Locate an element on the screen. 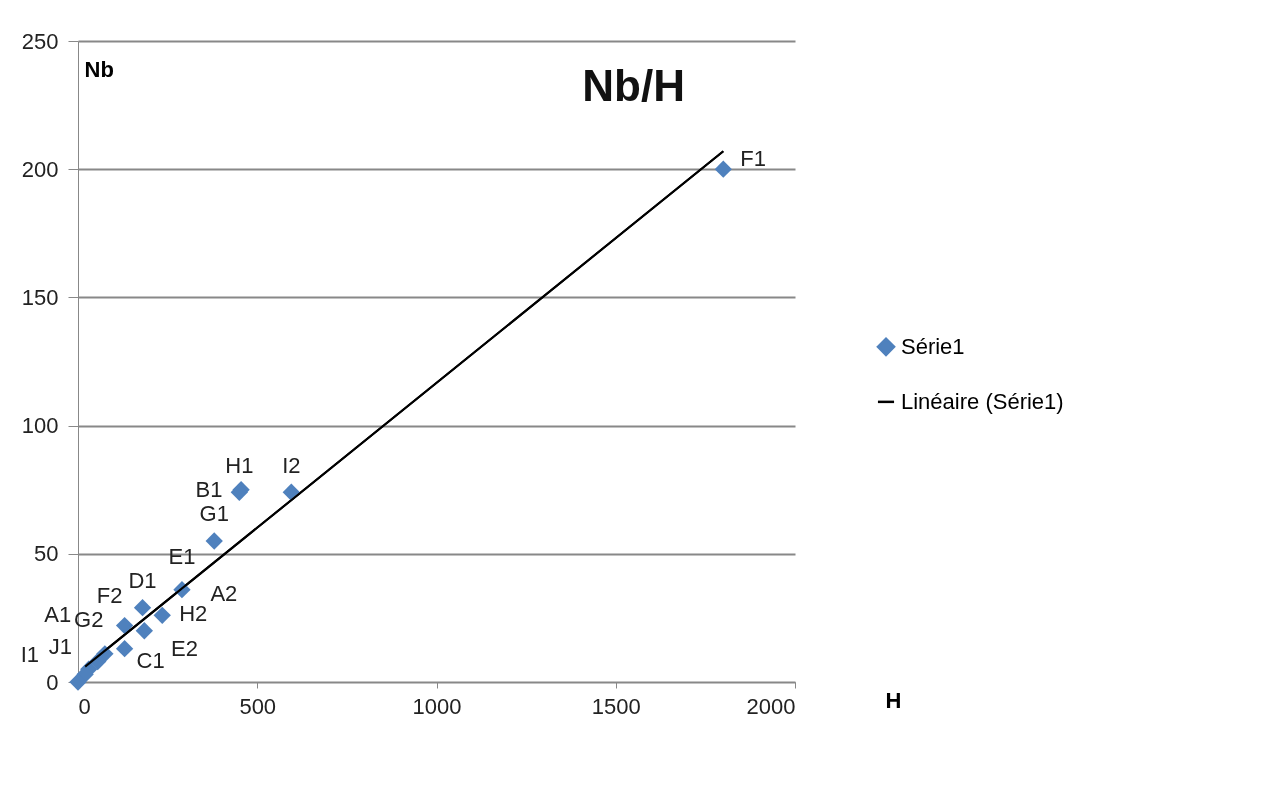 This screenshot has width=1276, height=785. legend-label: Série1 is located at coordinates (933, 346).